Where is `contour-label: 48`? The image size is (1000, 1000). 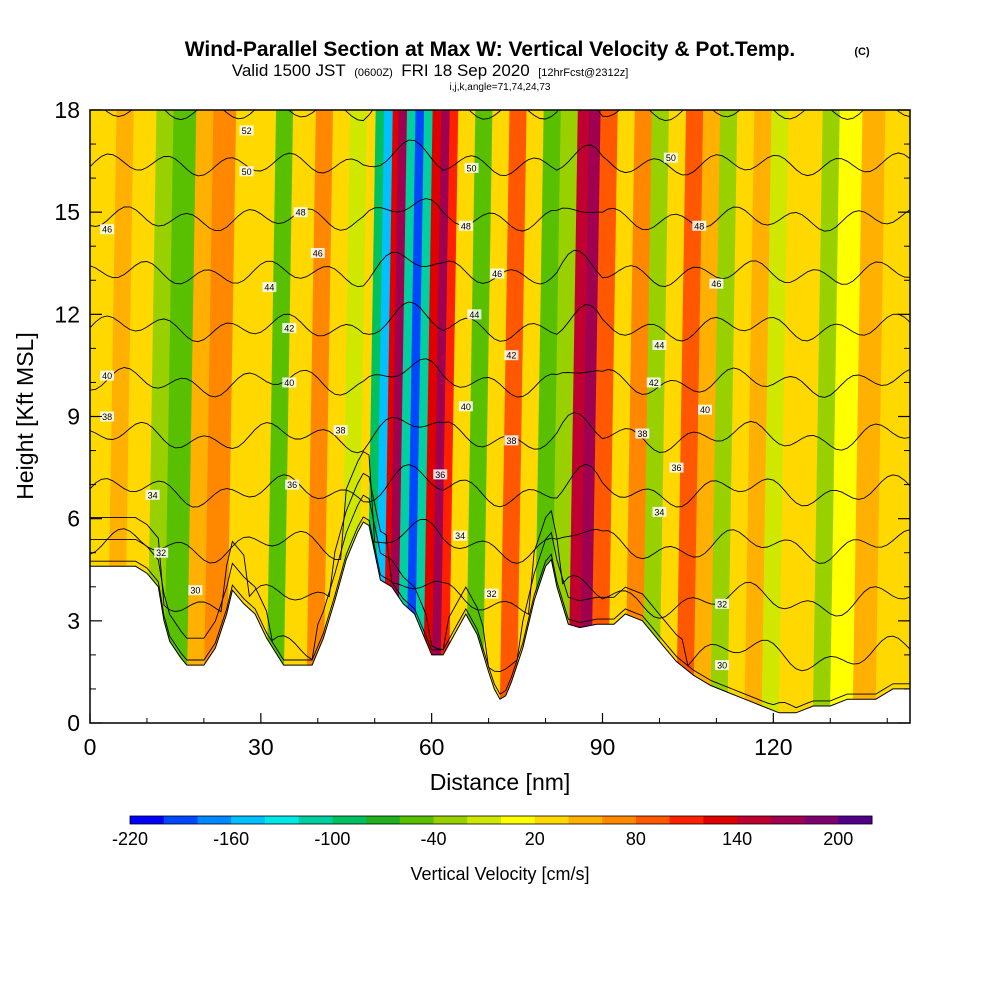
contour-label: 48 is located at coordinates (699, 226).